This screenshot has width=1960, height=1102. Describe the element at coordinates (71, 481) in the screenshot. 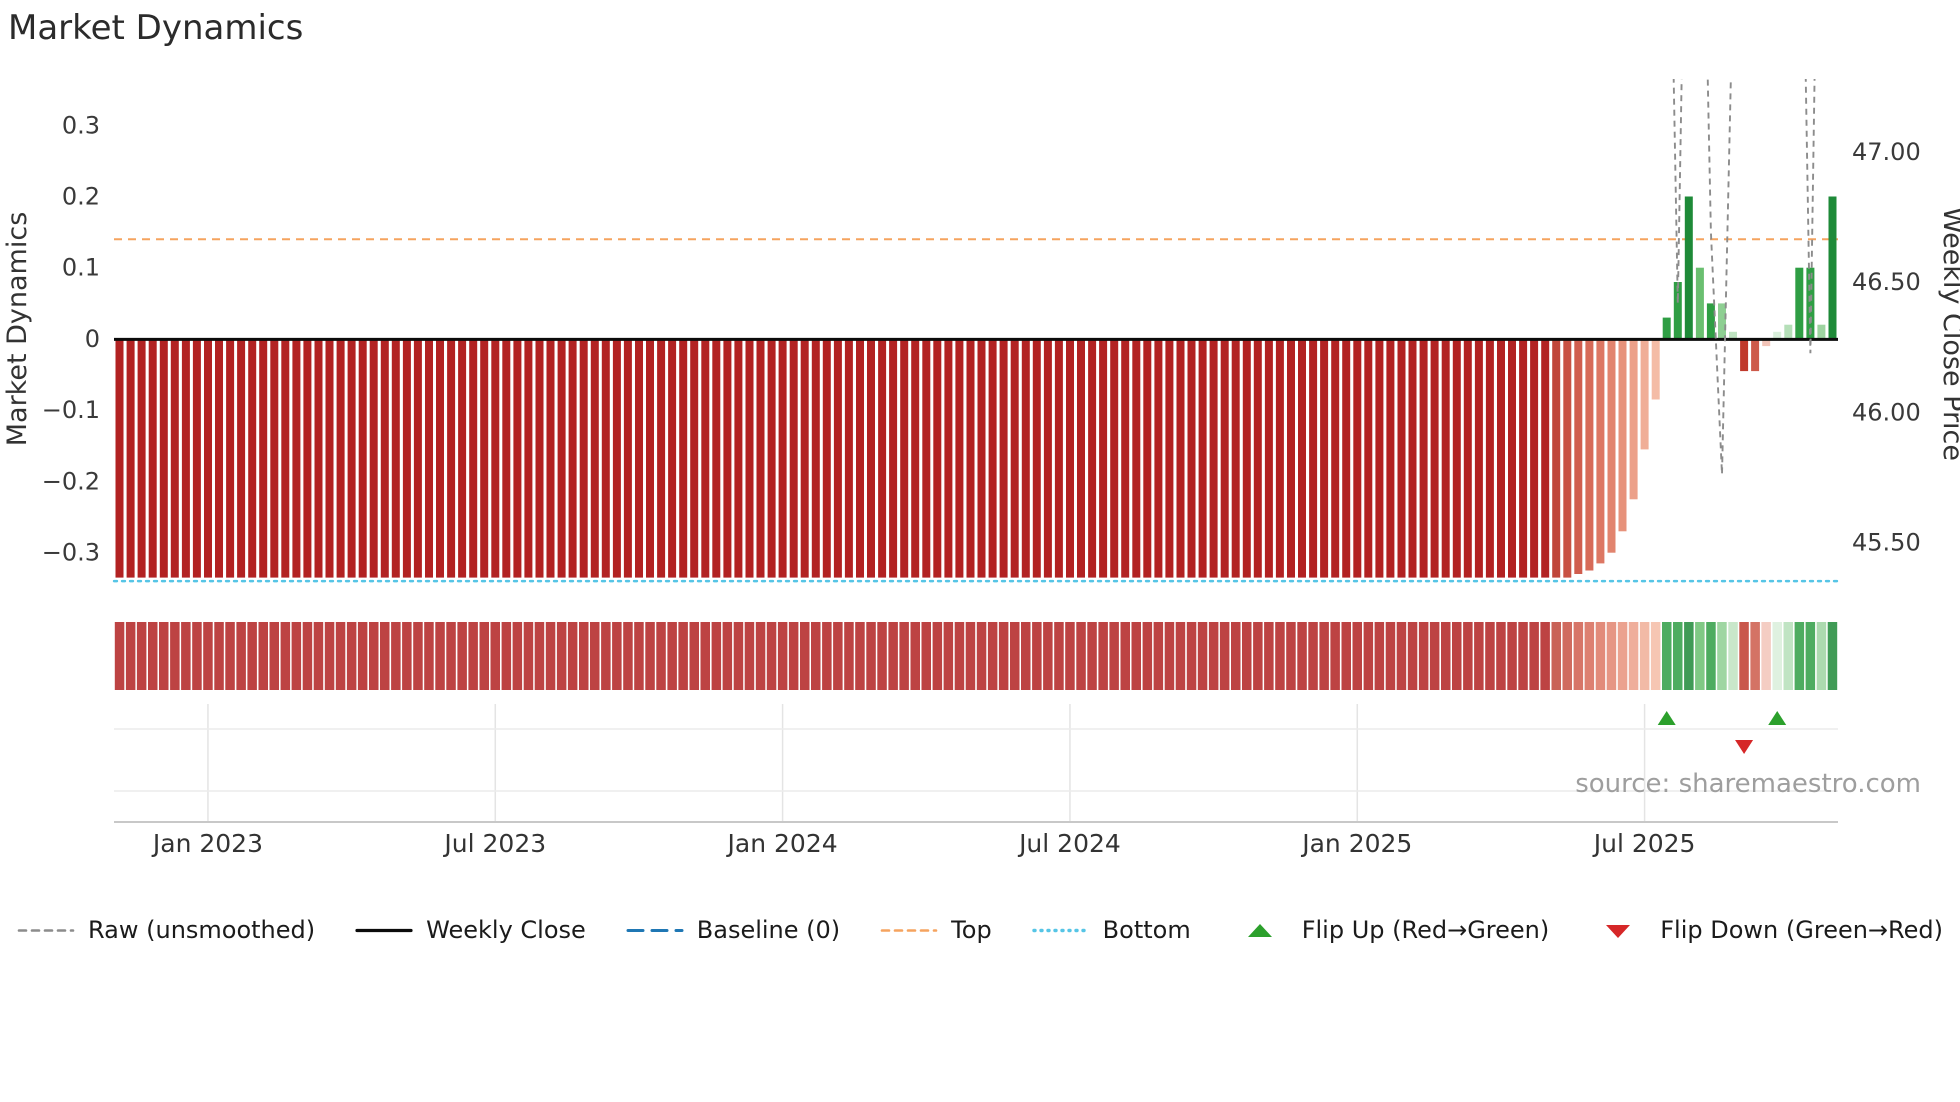

I see `left-tick-label: −0.2` at that location.